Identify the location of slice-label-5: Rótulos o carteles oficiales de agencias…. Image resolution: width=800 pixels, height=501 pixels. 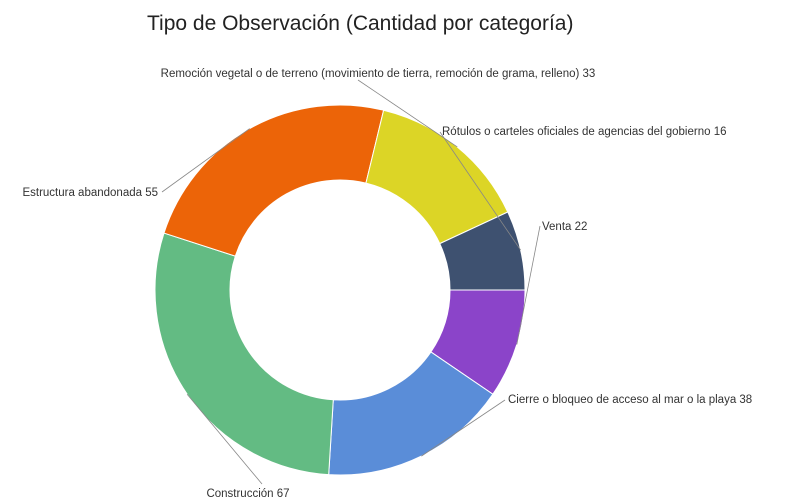
(584, 132).